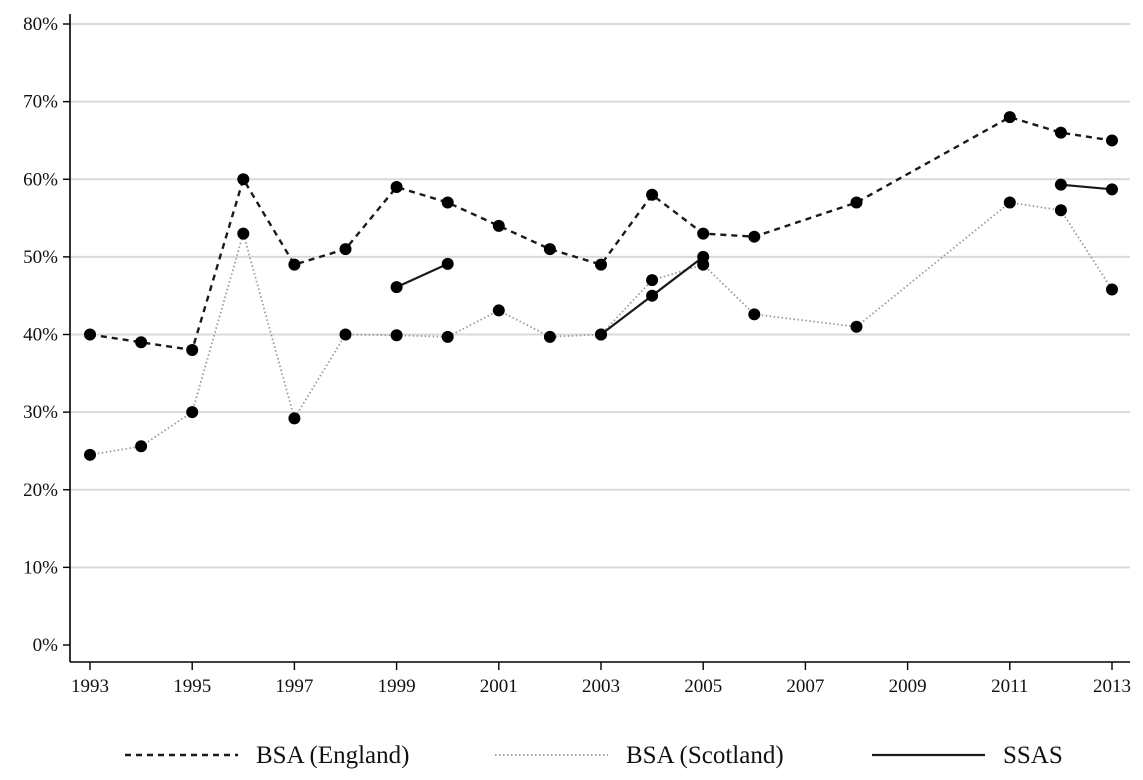 This screenshot has height=780, width=1143. I want to click on point-bsa-england-2003, so click(601, 264).